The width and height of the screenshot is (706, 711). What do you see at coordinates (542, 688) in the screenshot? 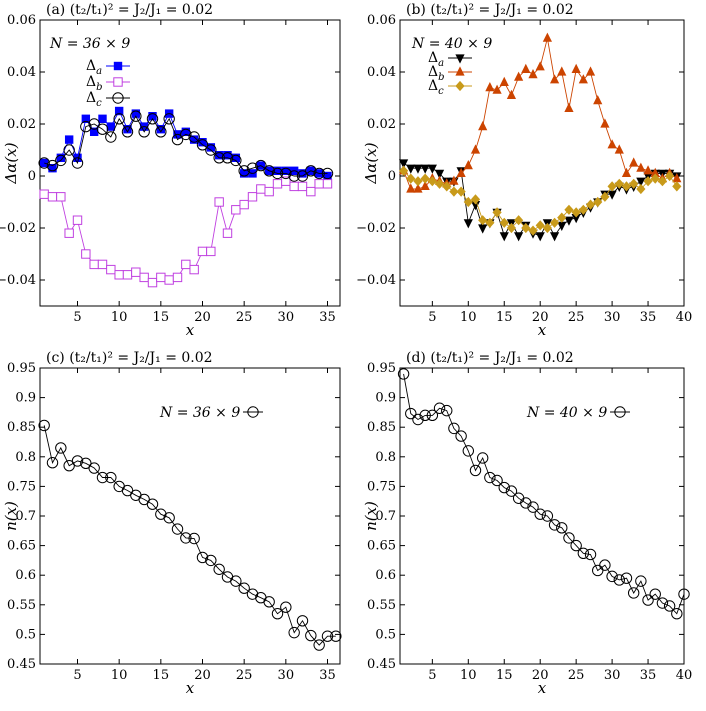
I see `x-axis-label-d: x` at bounding box center [542, 688].